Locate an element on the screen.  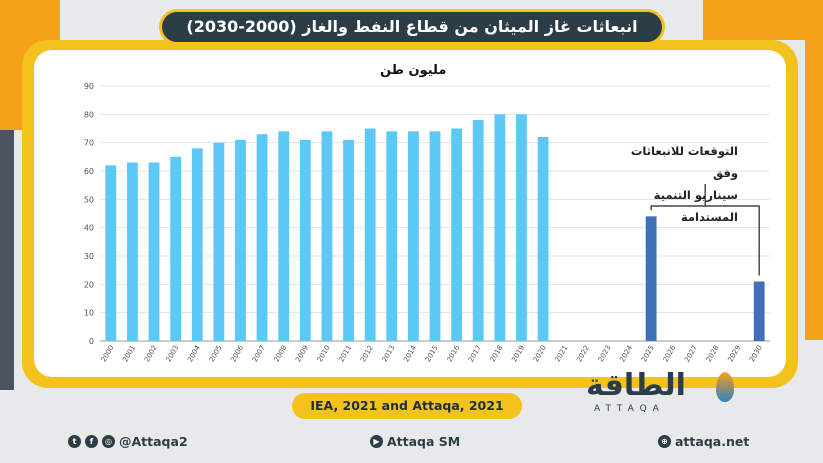
y-tick-label: 0 is located at coordinates (91, 341).